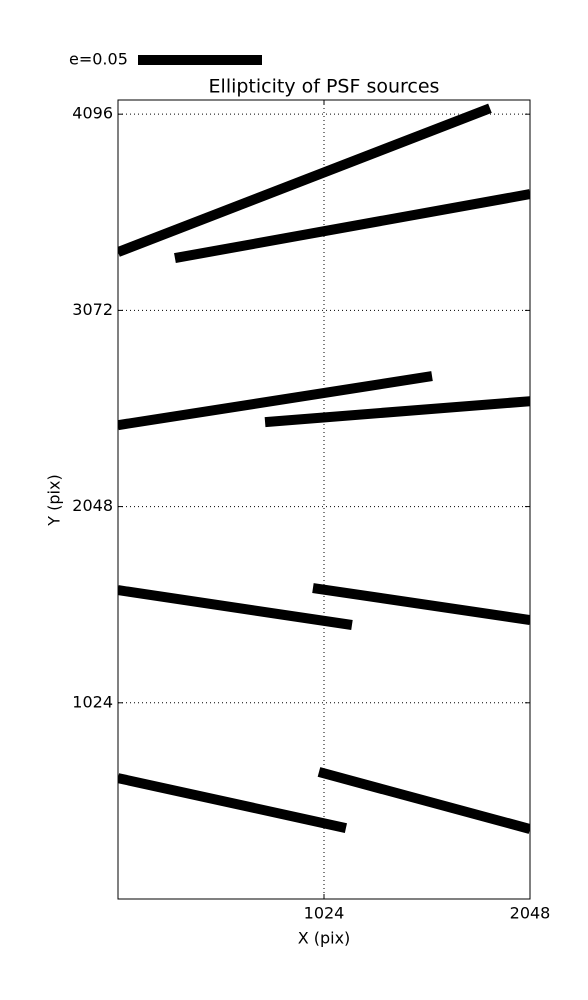 This screenshot has width=588, height=1000. I want to click on y-tick-label: 2048, so click(92, 505).